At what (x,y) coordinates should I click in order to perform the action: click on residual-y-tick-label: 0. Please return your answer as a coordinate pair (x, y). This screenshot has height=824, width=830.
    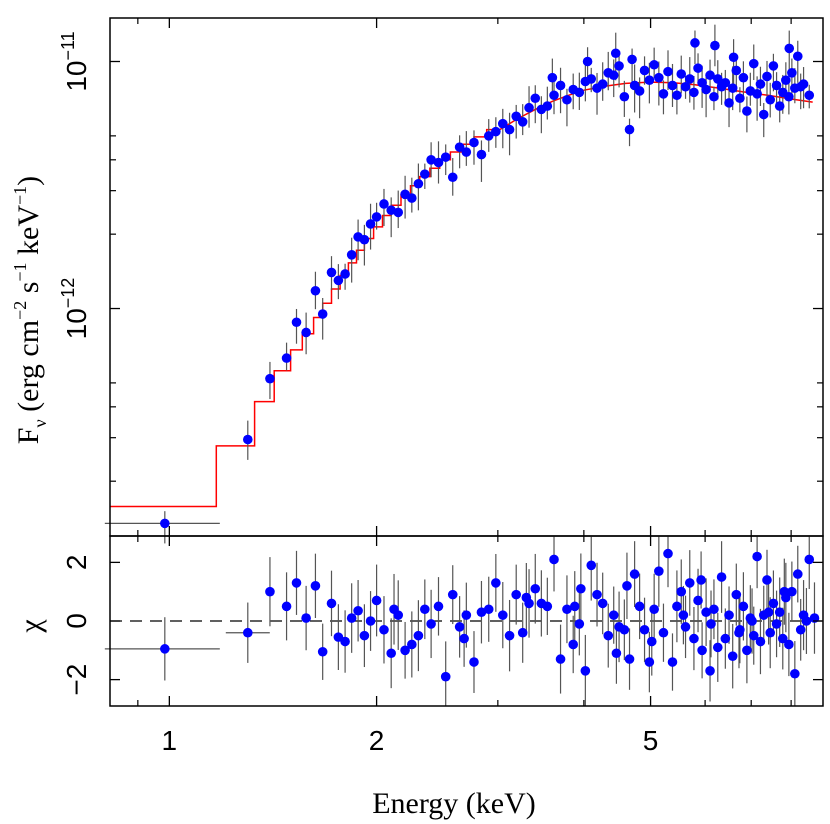
    Looking at the image, I should click on (76, 621).